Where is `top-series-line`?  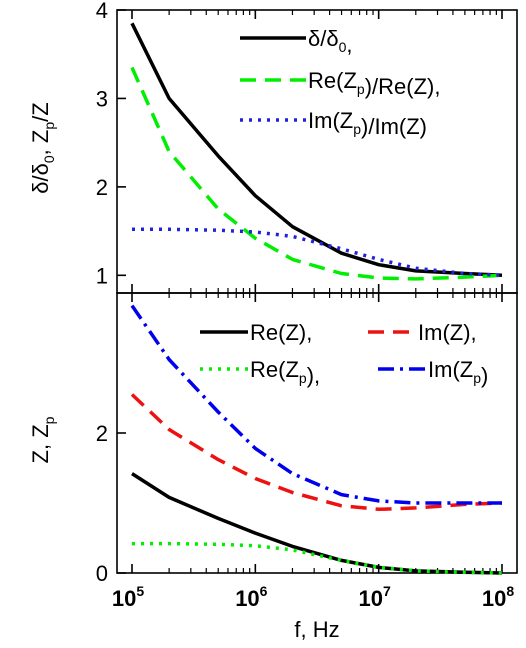
top-series-line is located at coordinates (317, 252).